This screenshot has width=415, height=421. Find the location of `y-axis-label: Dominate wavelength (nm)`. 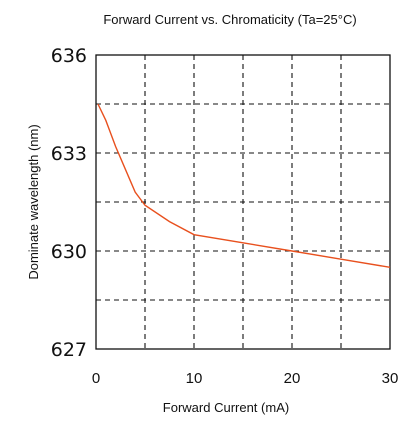

y-axis-label: Dominate wavelength (nm) is located at coordinates (33, 201).